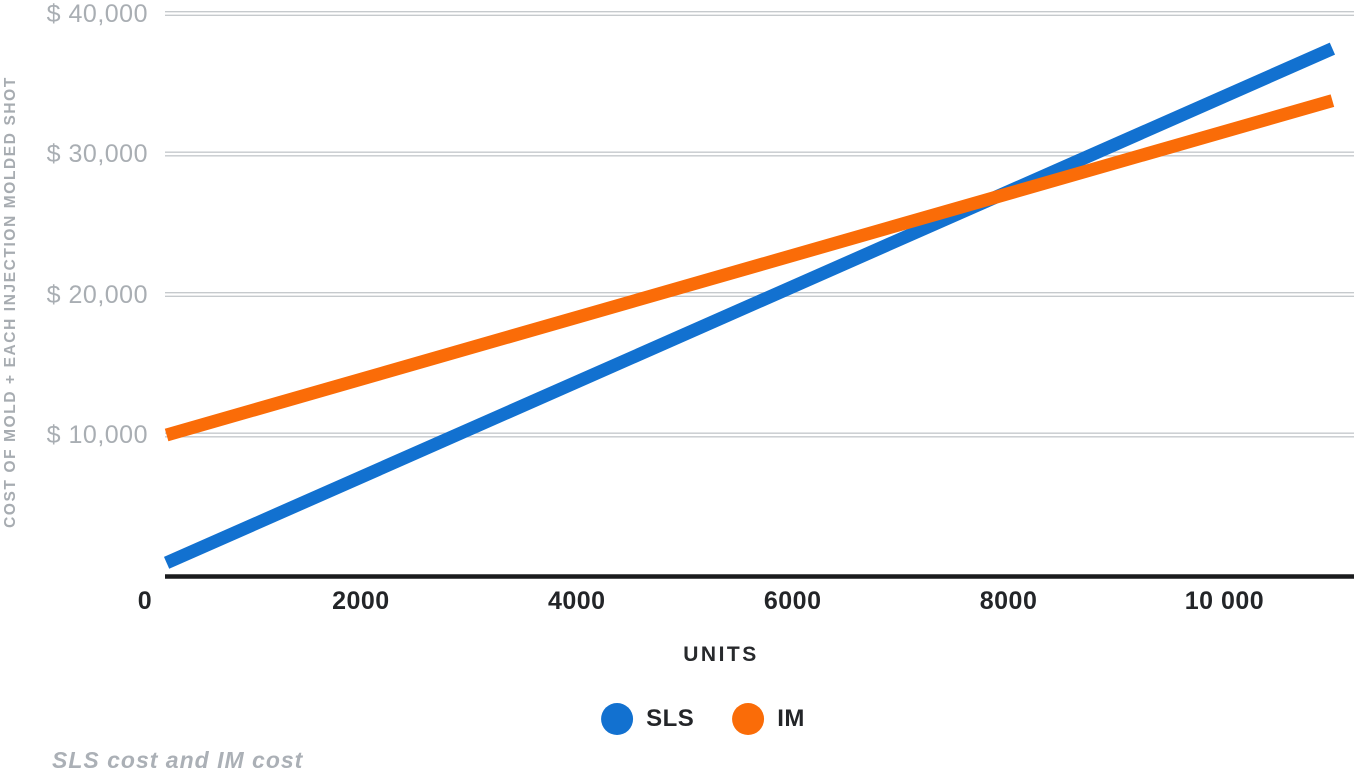 The height and width of the screenshot is (782, 1354). Describe the element at coordinates (703, 719) in the screenshot. I see `legend: SLS IM` at that location.